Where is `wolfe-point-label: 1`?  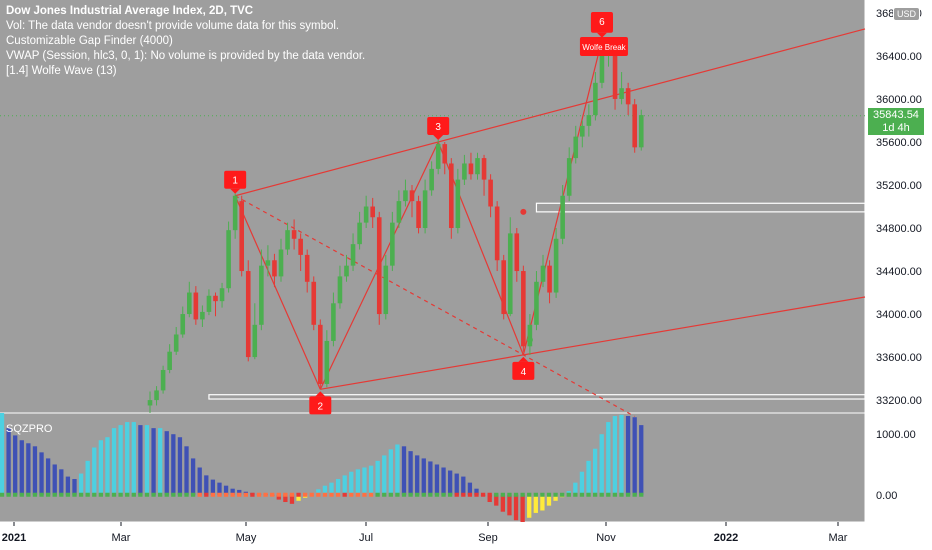 wolfe-point-label: 1 is located at coordinates (235, 181).